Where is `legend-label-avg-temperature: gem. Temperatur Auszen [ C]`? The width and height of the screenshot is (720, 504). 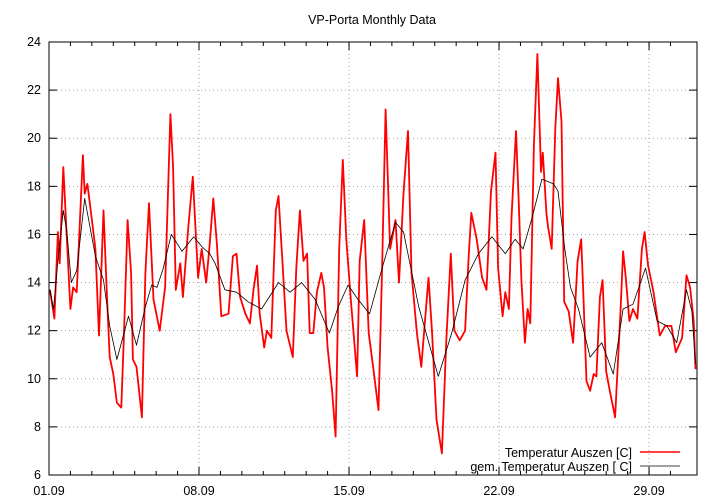
legend-label-avg-temperature: gem. Temperatur Auszen [ C] is located at coordinates (551, 467).